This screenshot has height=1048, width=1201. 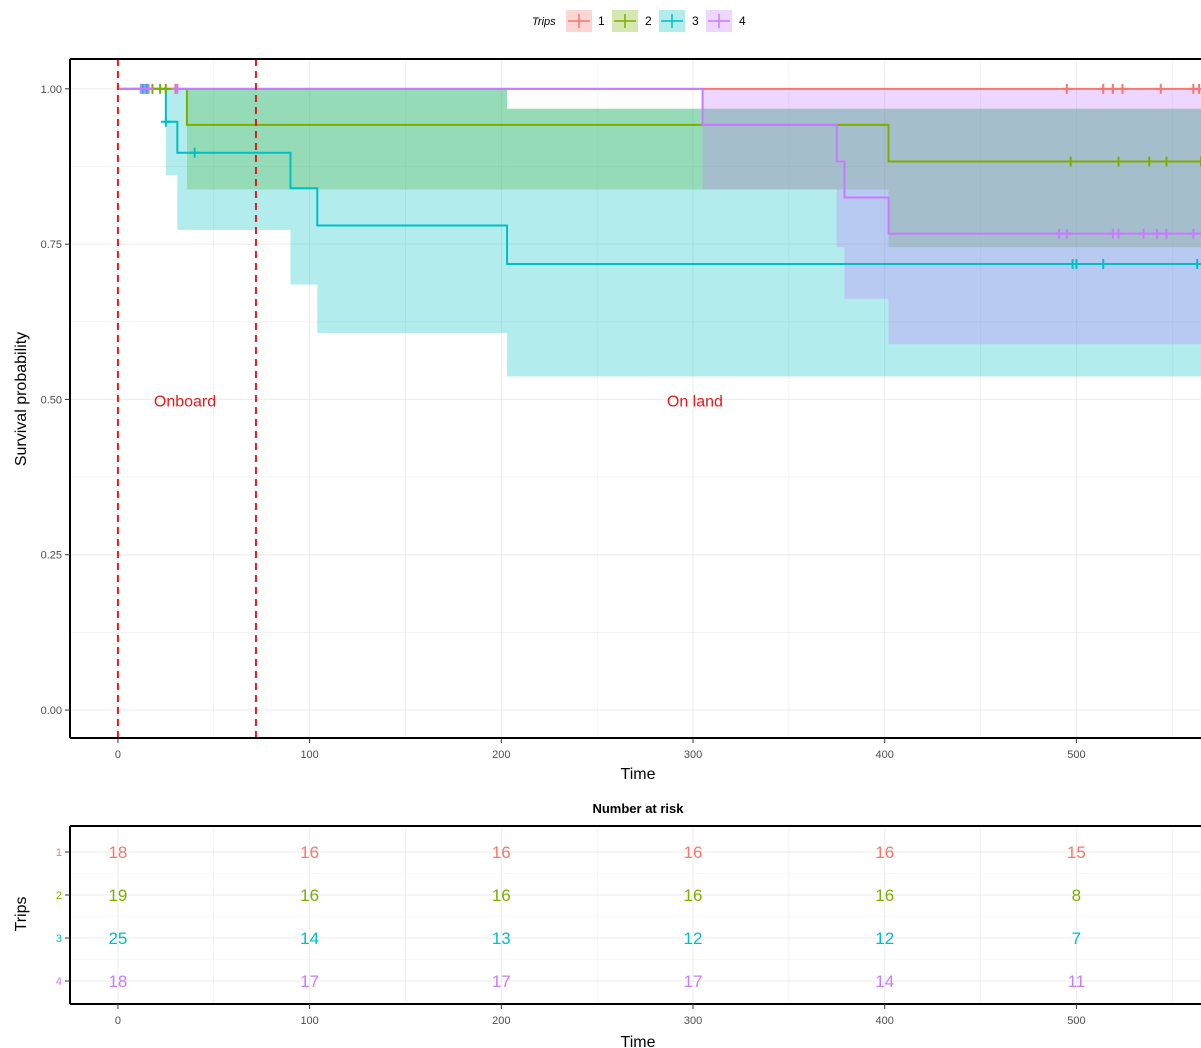 What do you see at coordinates (693, 755) in the screenshot?
I see `x-tick-label: 300` at bounding box center [693, 755].